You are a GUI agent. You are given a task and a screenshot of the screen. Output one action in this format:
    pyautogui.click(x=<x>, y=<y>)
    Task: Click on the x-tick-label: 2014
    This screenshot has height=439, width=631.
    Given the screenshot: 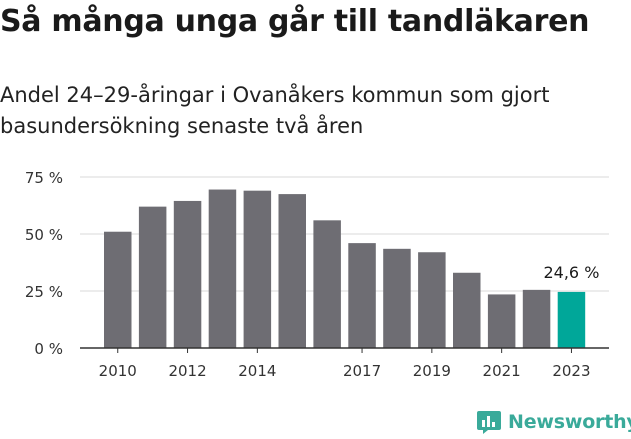 What is the action you would take?
    pyautogui.click(x=257, y=371)
    